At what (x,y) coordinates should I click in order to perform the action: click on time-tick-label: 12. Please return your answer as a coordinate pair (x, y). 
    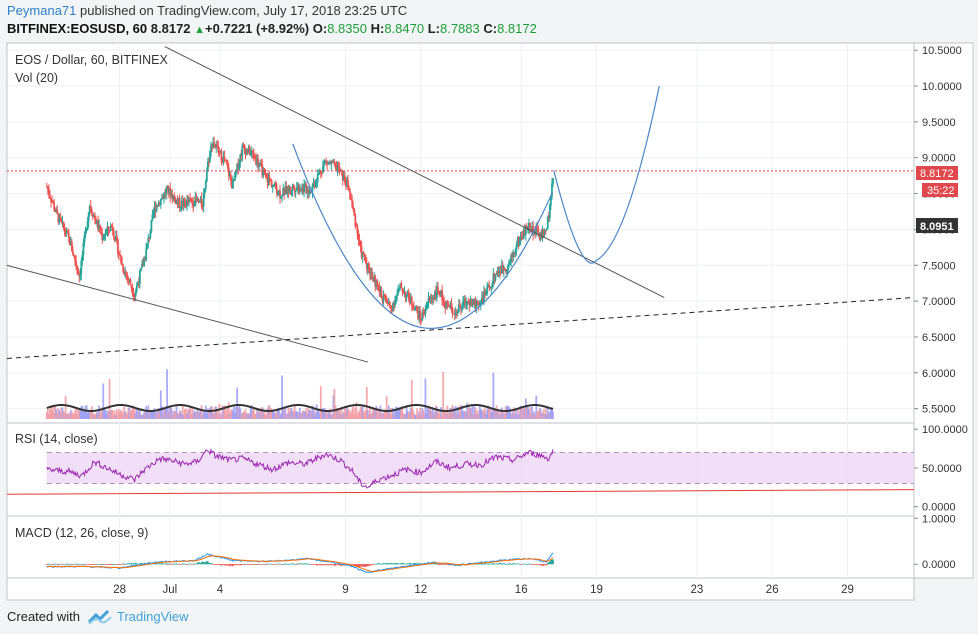
    Looking at the image, I should click on (420, 590).